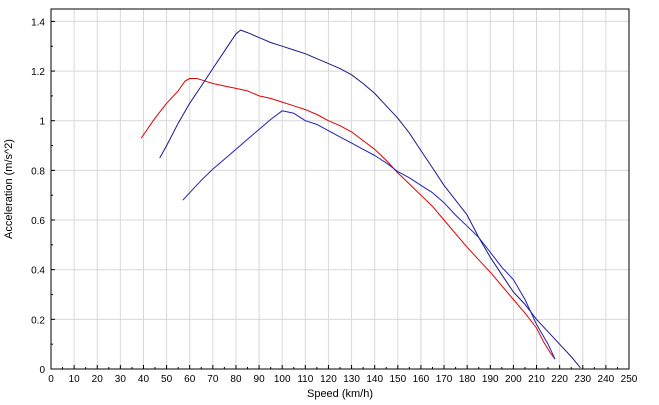 This screenshot has height=405, width=659. What do you see at coordinates (374, 379) in the screenshot?
I see `x-tick-label: 140` at bounding box center [374, 379].